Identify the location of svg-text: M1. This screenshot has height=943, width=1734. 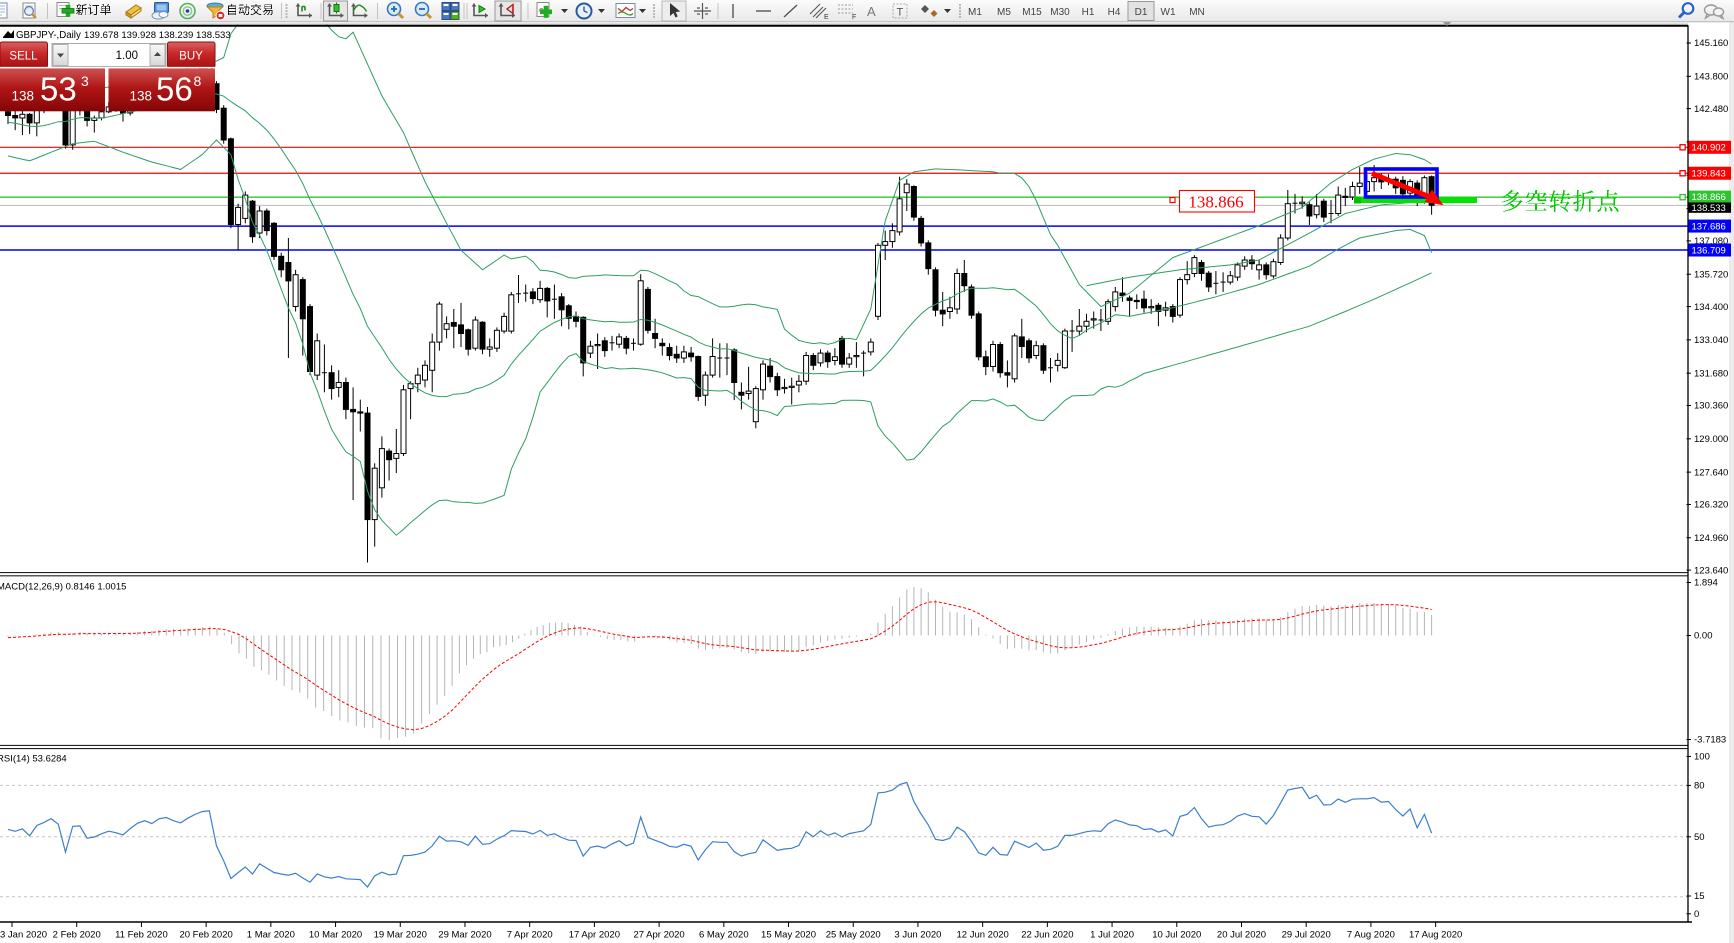
(975, 12).